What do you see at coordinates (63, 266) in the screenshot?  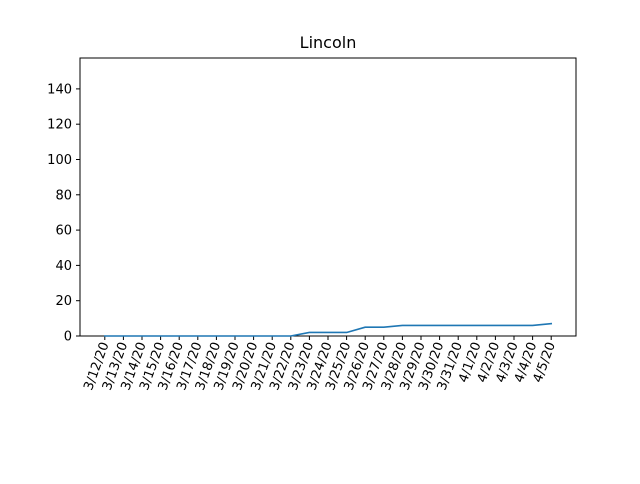 I see `y-tick-label: 40` at bounding box center [63, 266].